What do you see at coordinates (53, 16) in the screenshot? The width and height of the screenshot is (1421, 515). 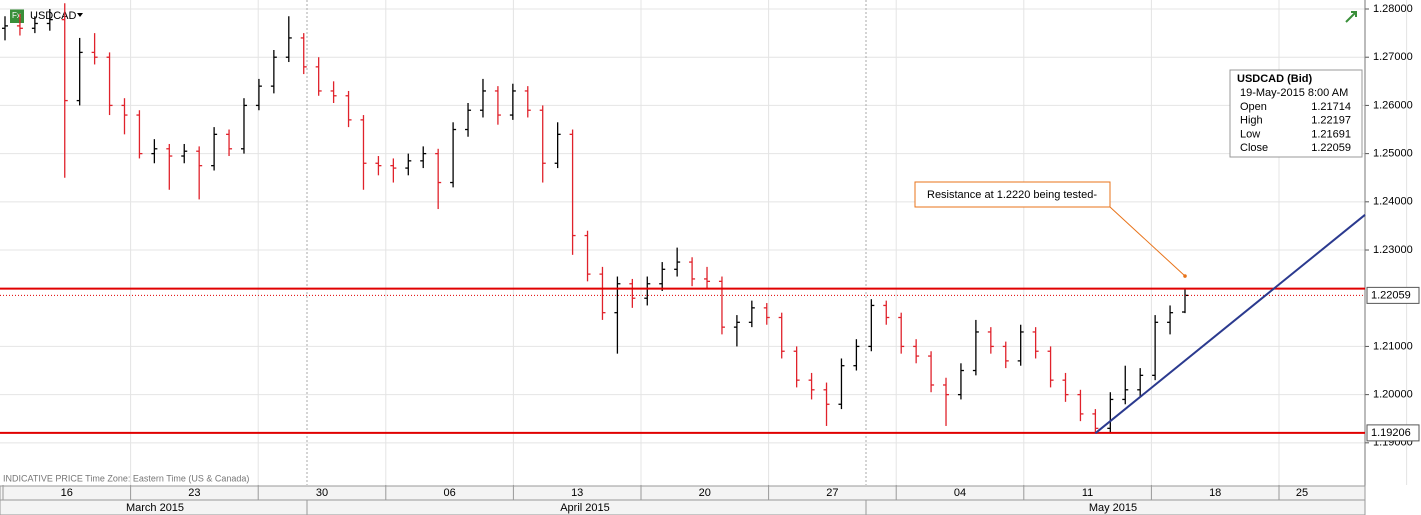 I see `chart-title: USDCAD` at bounding box center [53, 16].